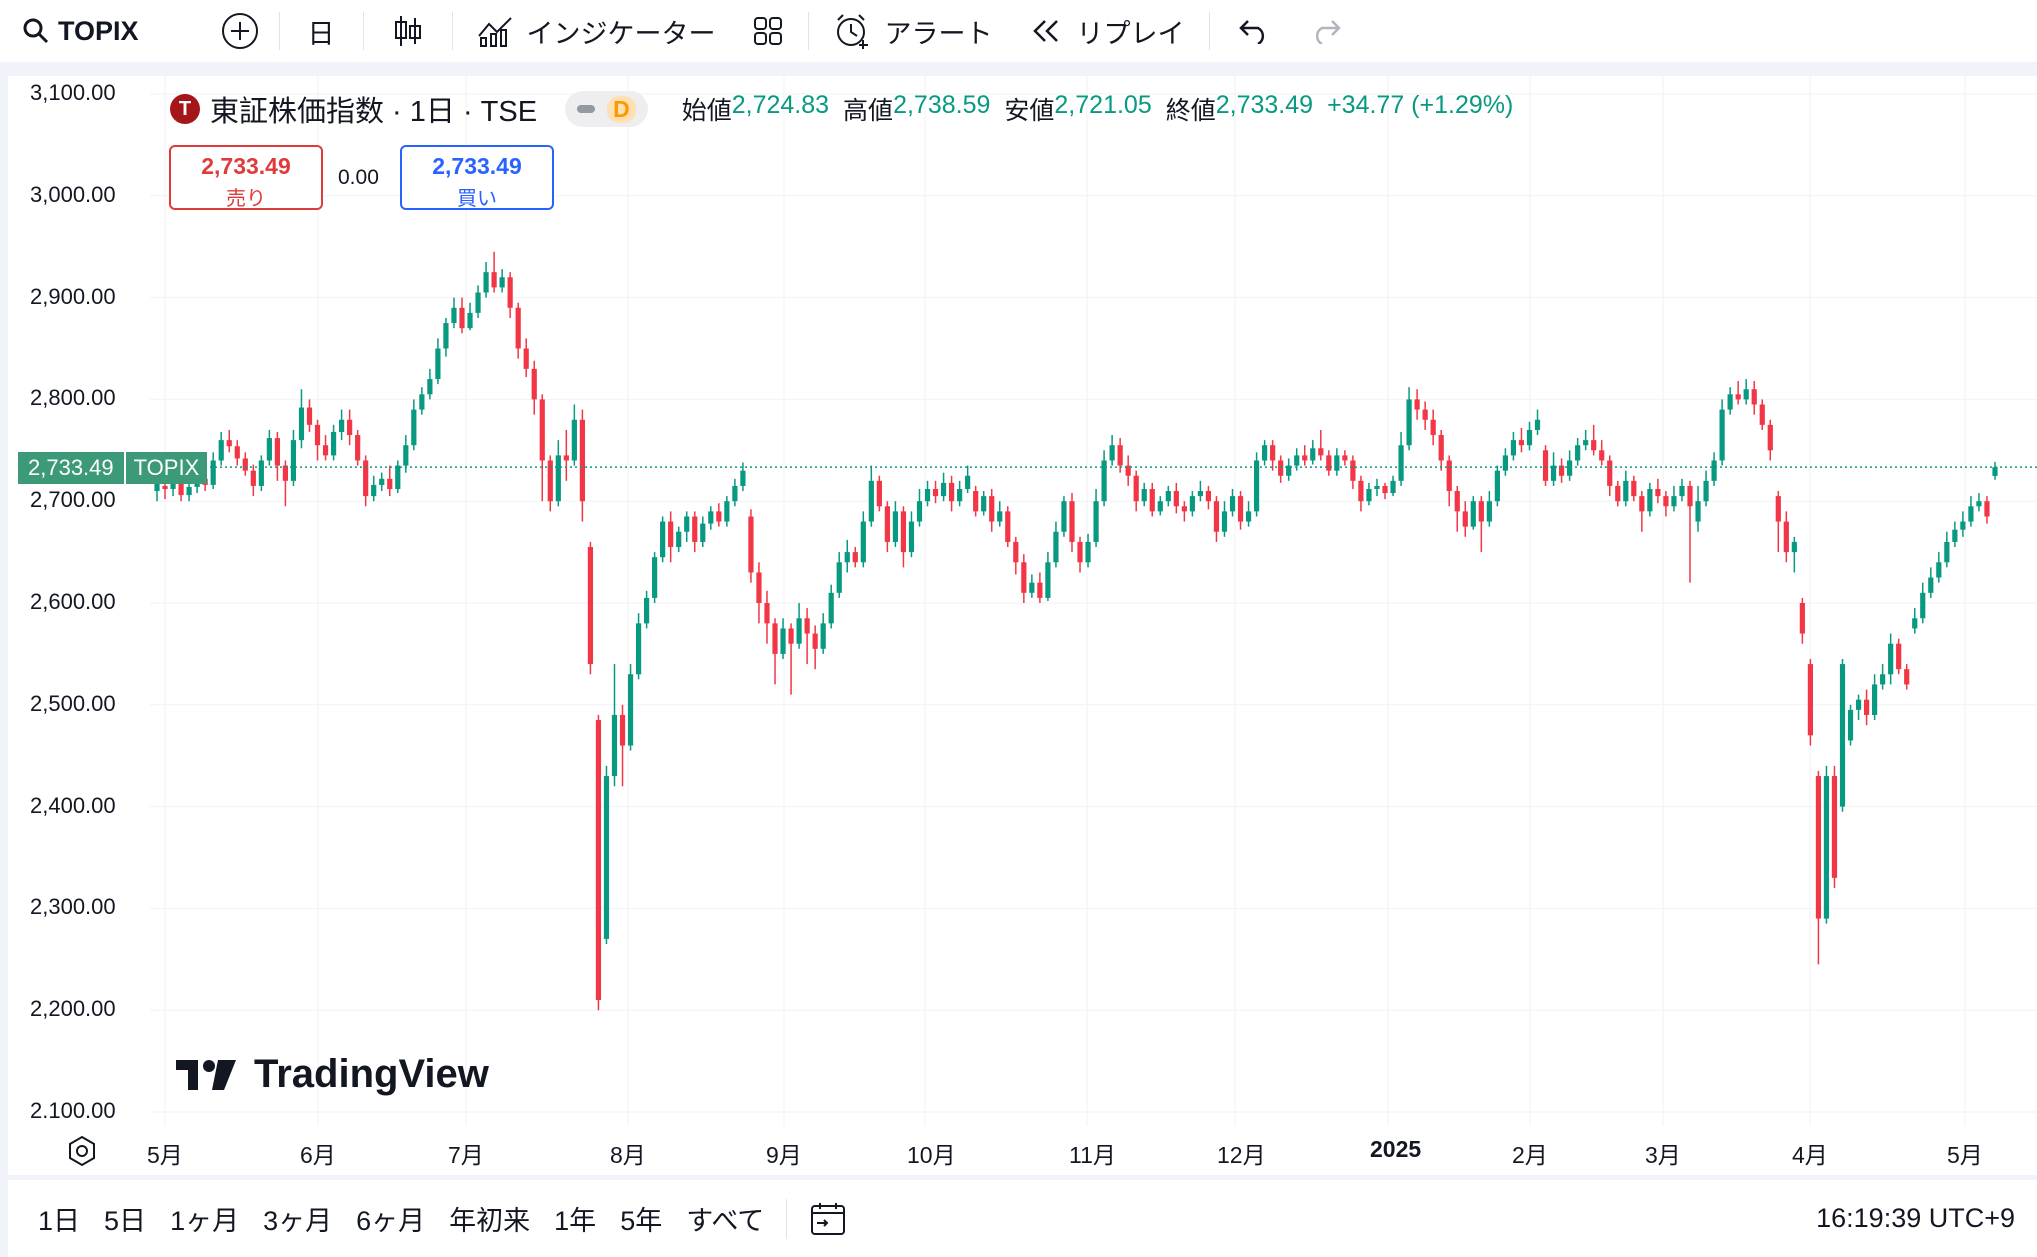  What do you see at coordinates (768, 31) in the screenshot?
I see `layouts-button` at bounding box center [768, 31].